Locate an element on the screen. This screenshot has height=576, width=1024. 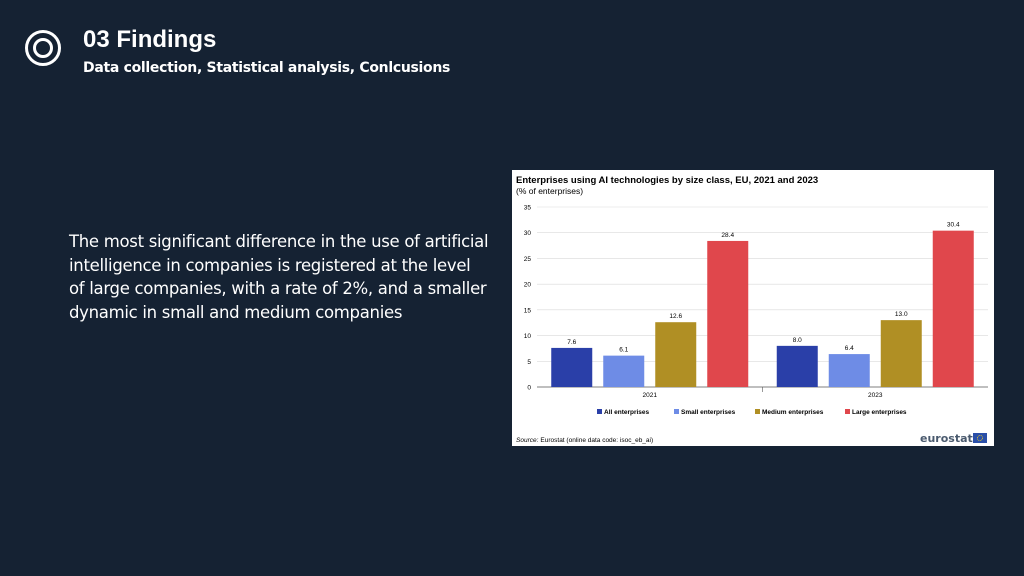
y-tick-label: 25 is located at coordinates (528, 259).